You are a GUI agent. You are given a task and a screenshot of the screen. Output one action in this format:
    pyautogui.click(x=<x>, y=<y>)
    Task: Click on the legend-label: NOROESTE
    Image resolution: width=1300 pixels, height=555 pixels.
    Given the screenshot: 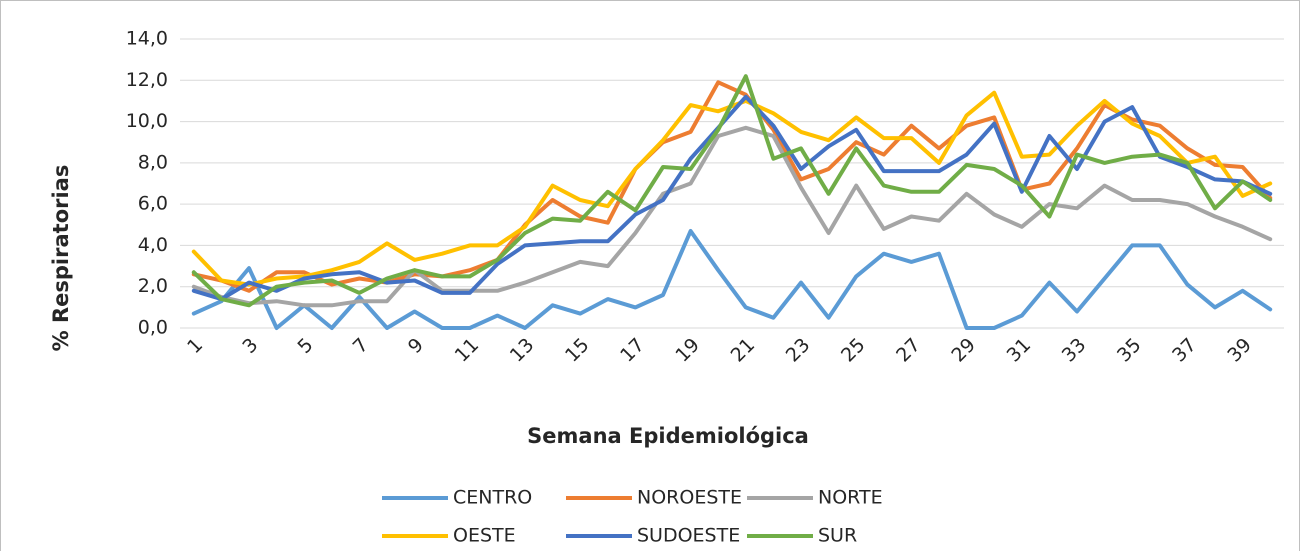 What is the action you would take?
    pyautogui.click(x=689, y=498)
    